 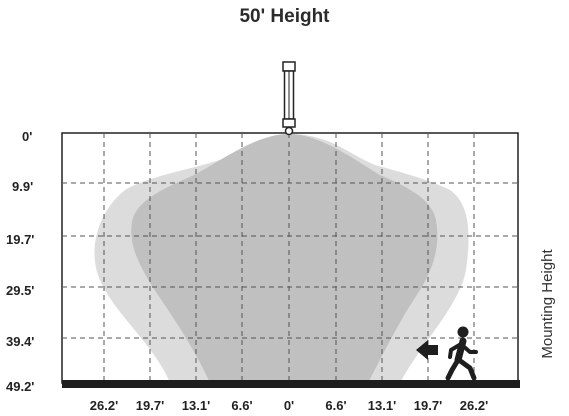 What do you see at coordinates (284, 16) in the screenshot?
I see `diagram-title: 50' Height` at bounding box center [284, 16].